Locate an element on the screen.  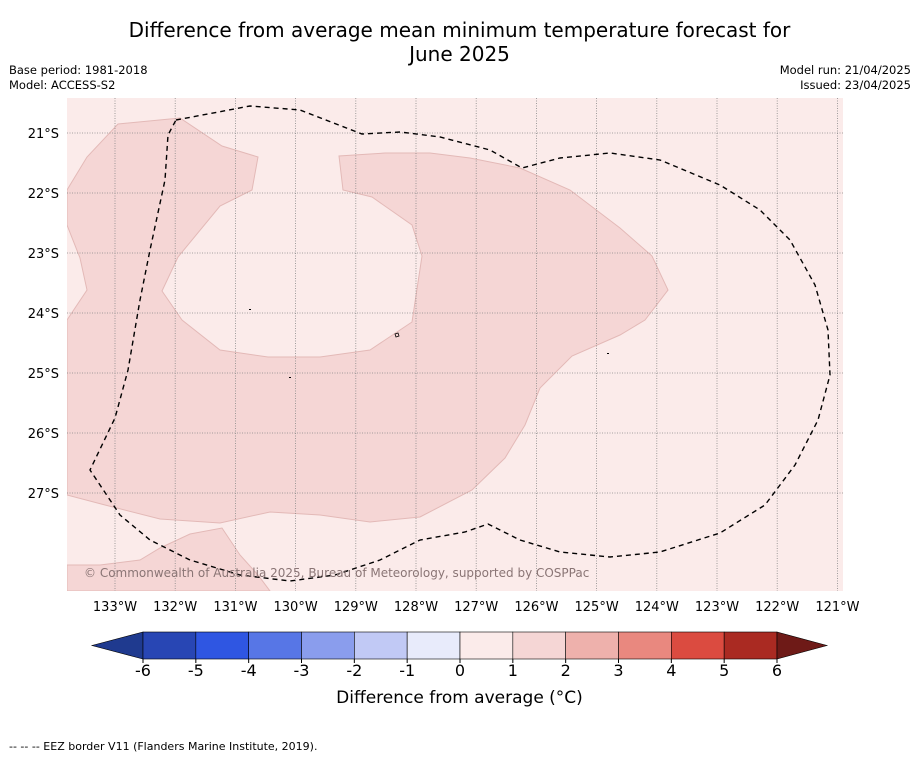
latitude-labels: 21°S 22°S 23°S 24°S 25°S 26°S 27°S is located at coordinates (43, 314).